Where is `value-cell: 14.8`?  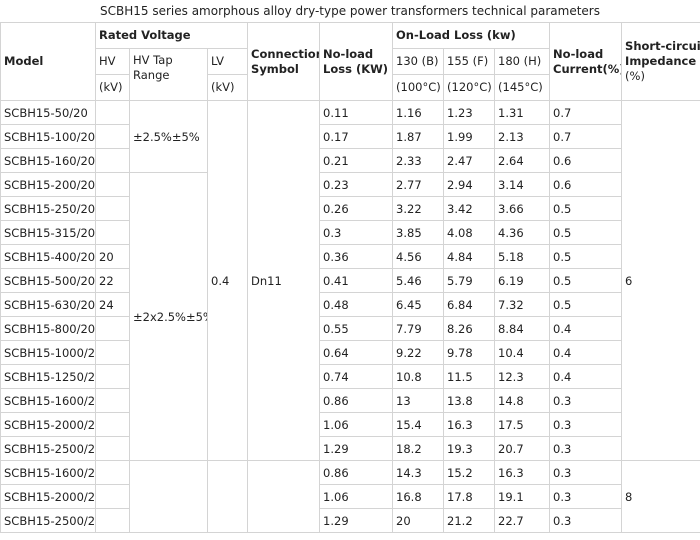
value-cell: 14.8 is located at coordinates (522, 400).